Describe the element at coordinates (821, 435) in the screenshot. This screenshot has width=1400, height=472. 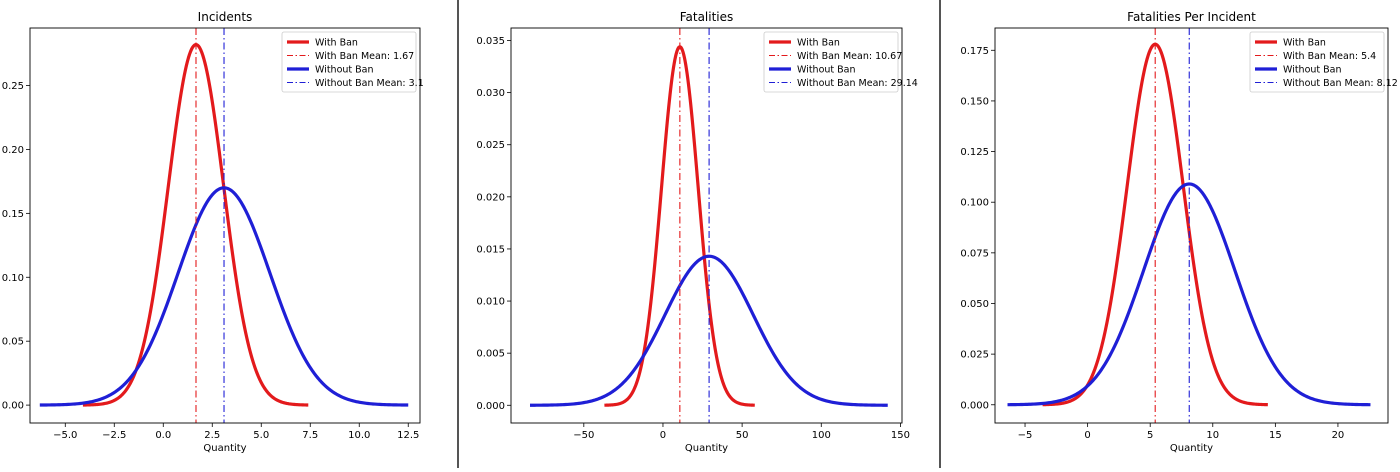
I see `x-tick-label: 100` at that location.